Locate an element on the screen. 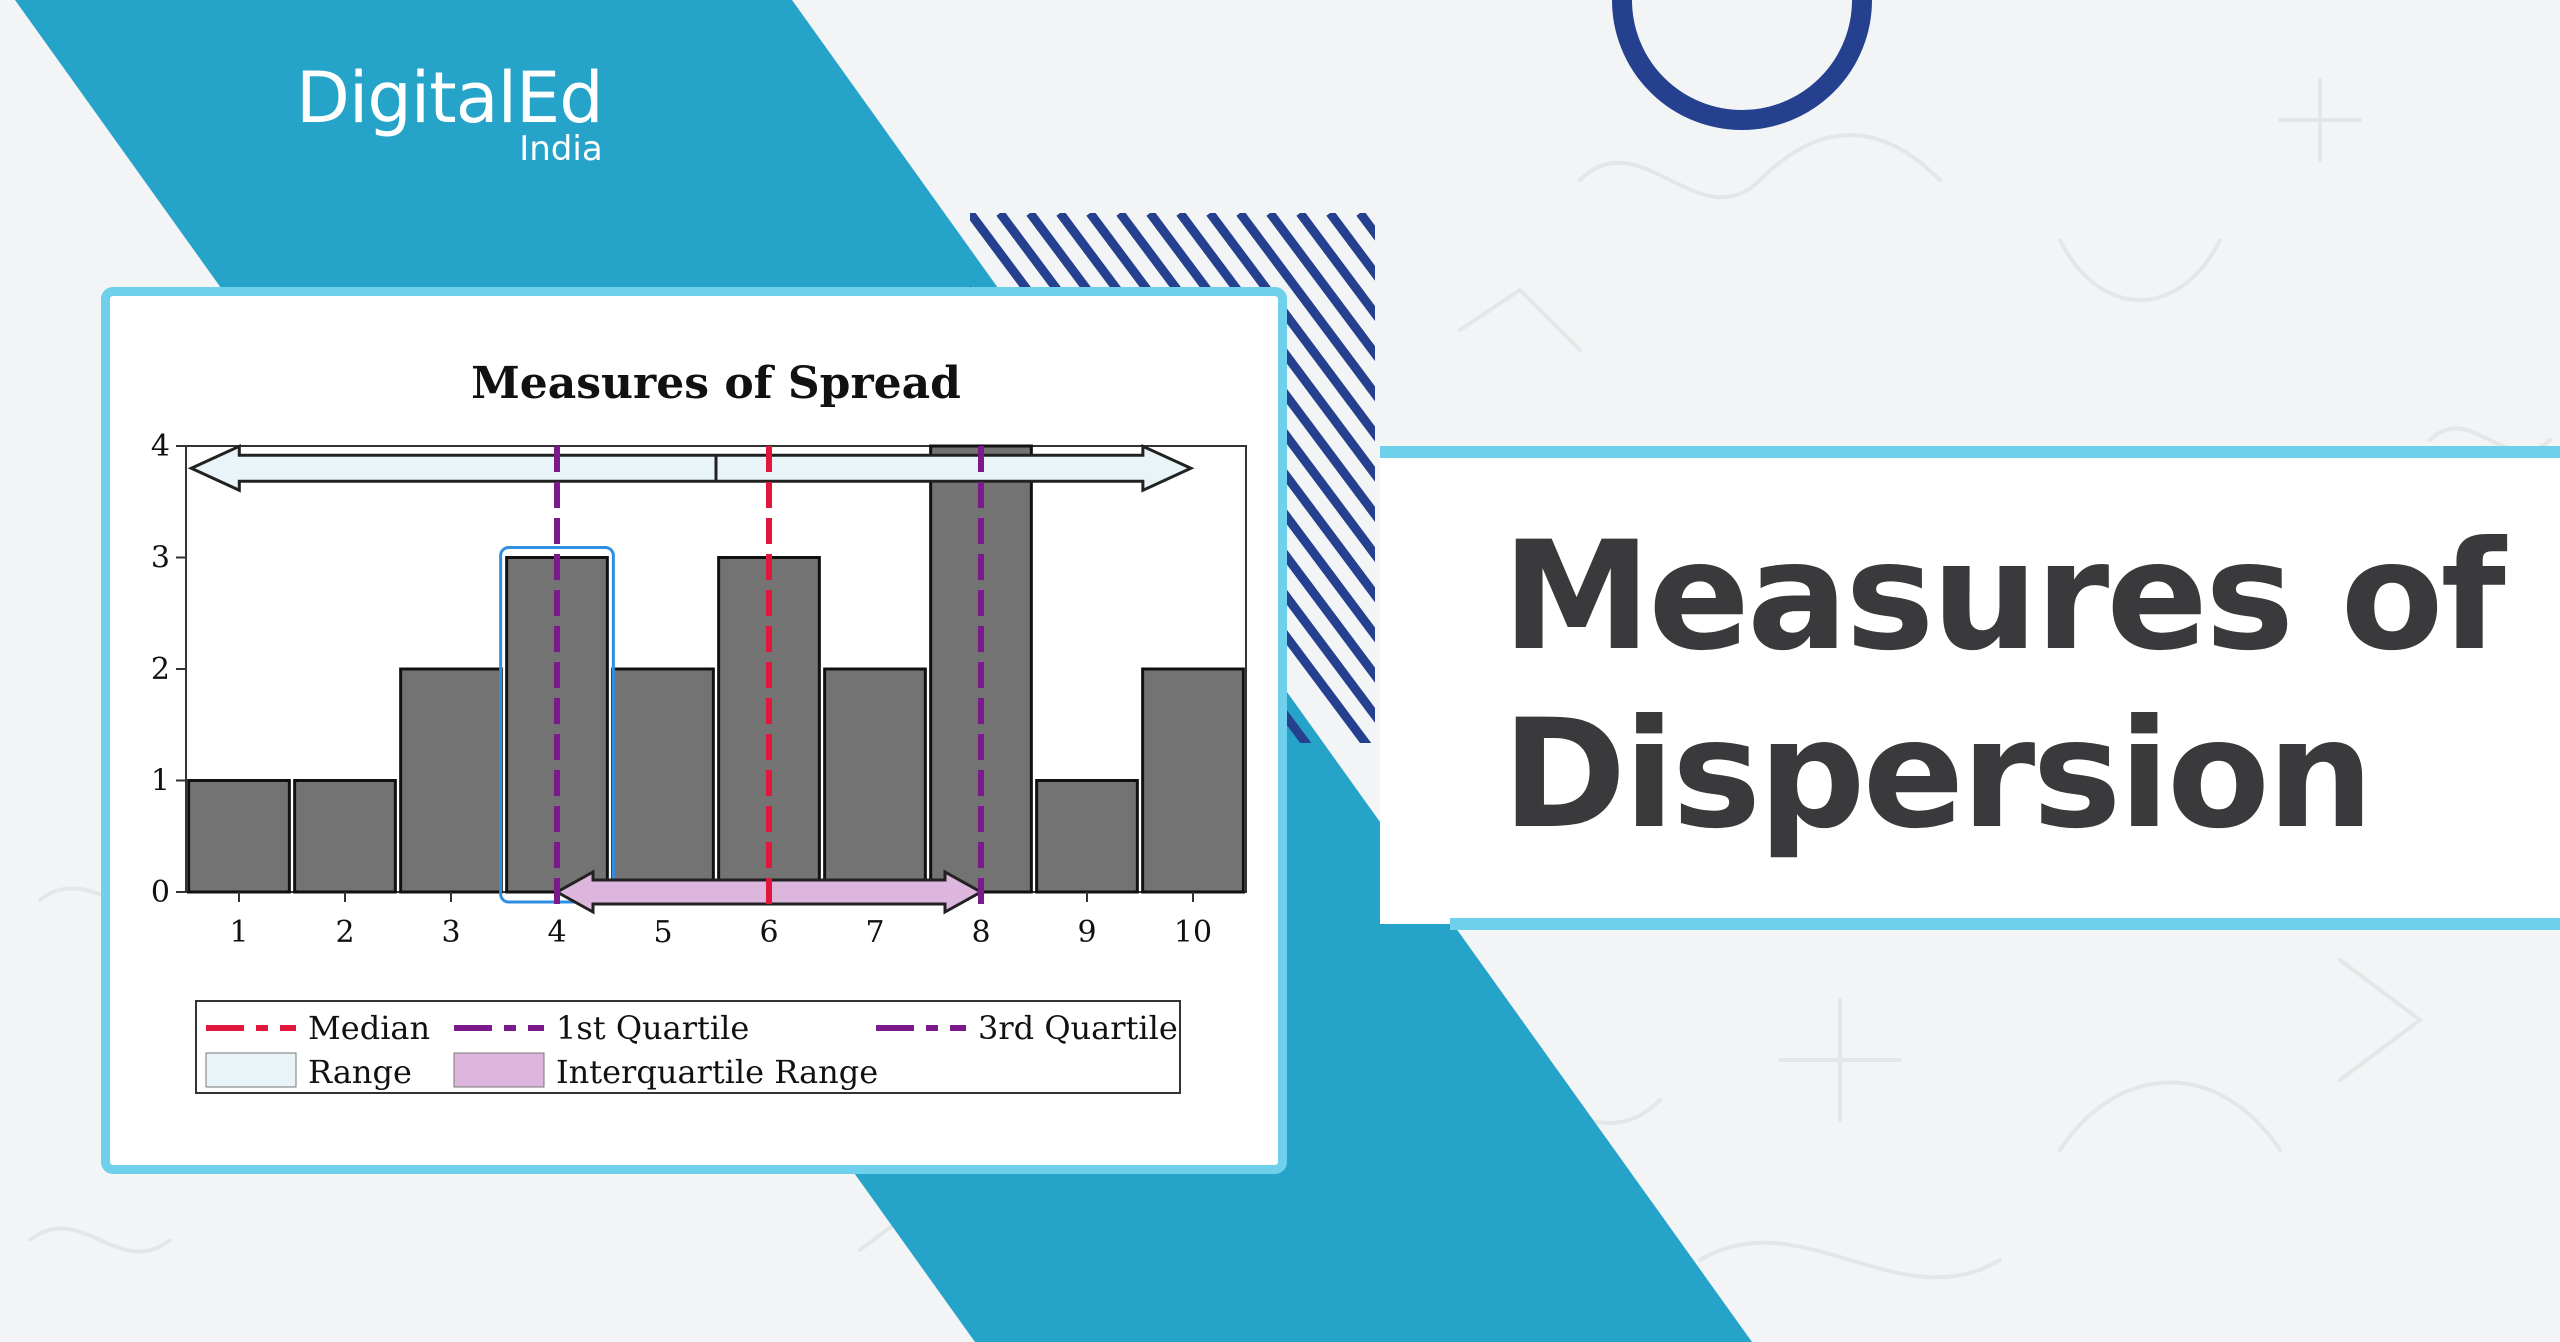  legend-iqr-swatch is located at coordinates (499, 1070).